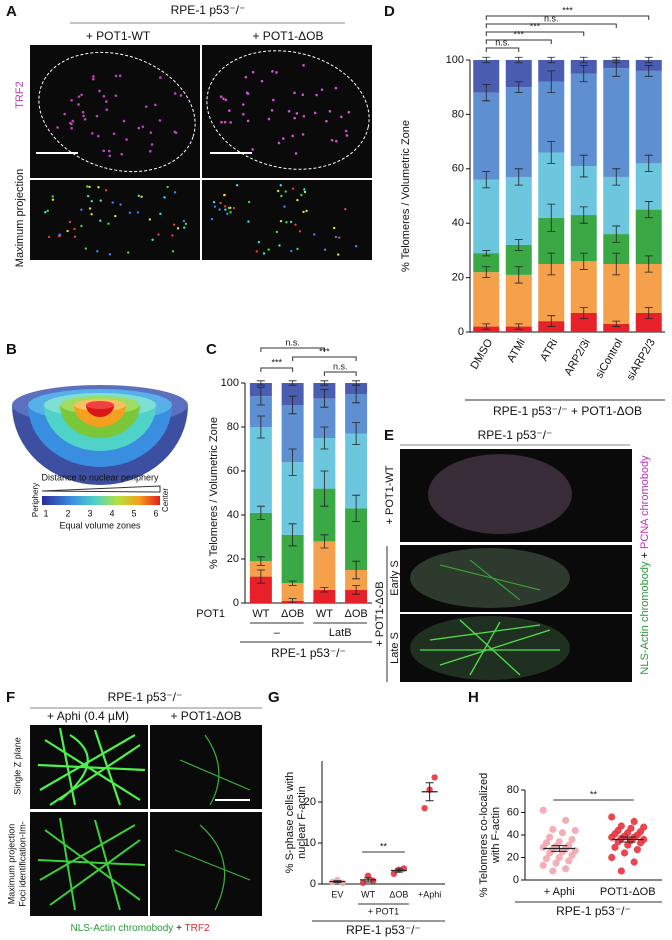 The image size is (672, 940). Describe the element at coordinates (389, 435) in the screenshot. I see `panel-letter: E` at that location.